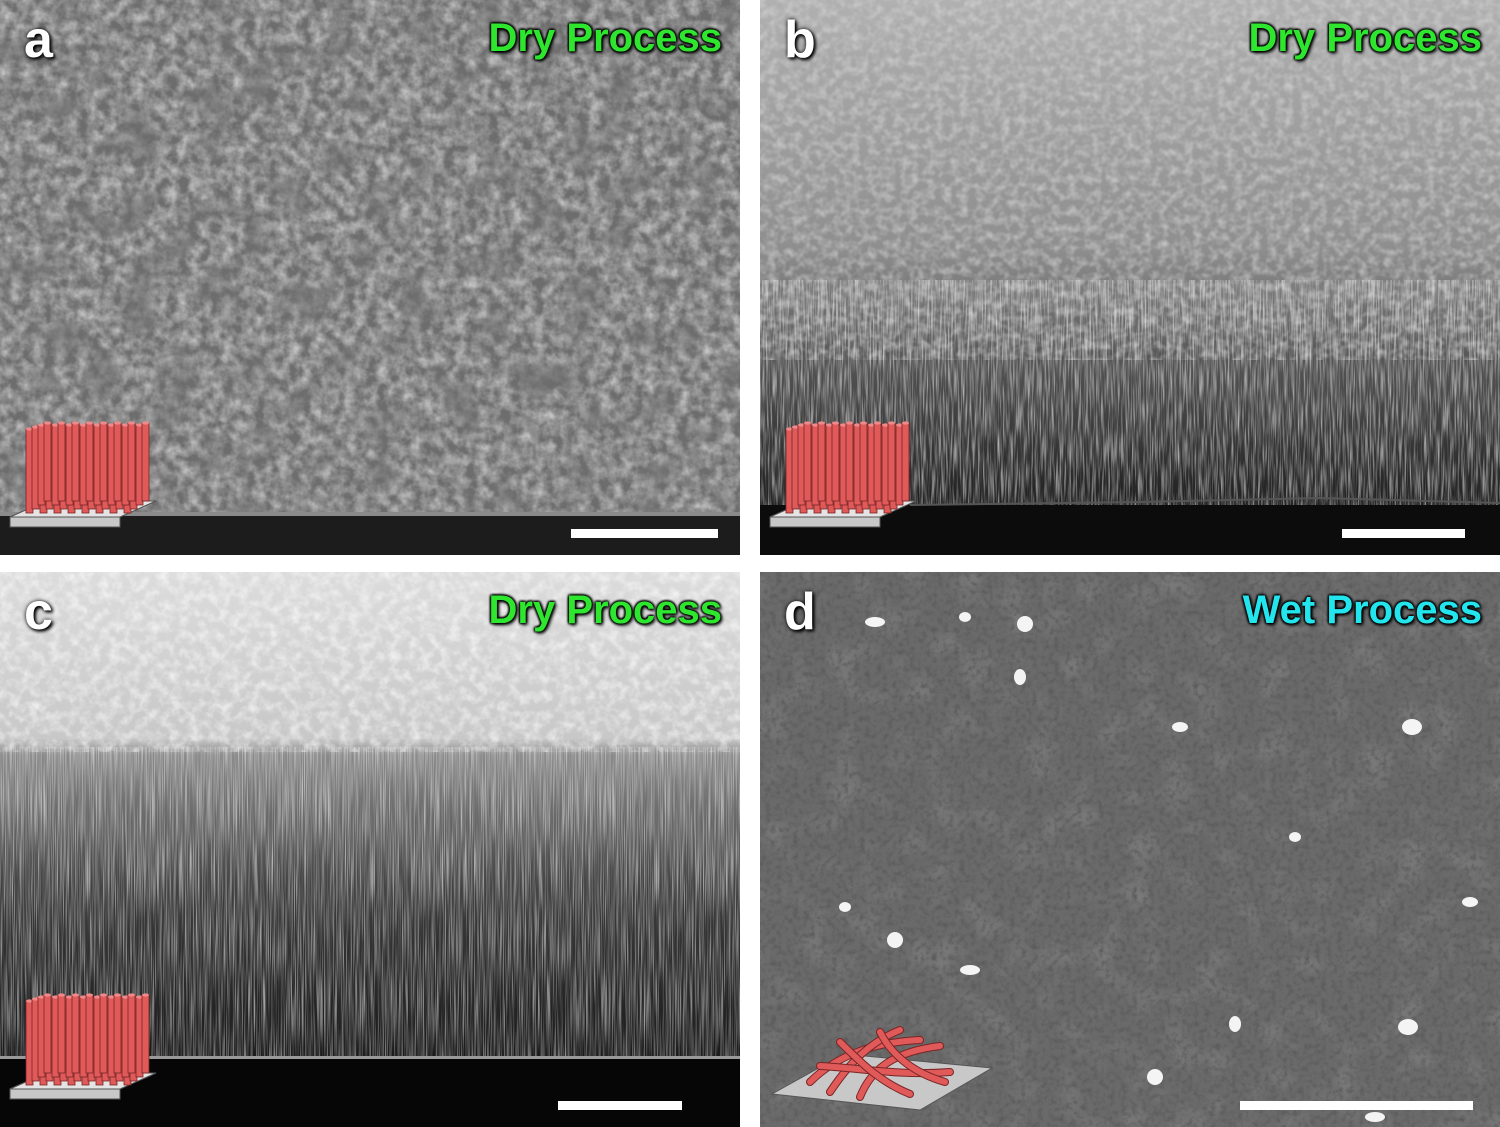  Describe the element at coordinates (38, 40) in the screenshot. I see `panel-letter: a` at that location.